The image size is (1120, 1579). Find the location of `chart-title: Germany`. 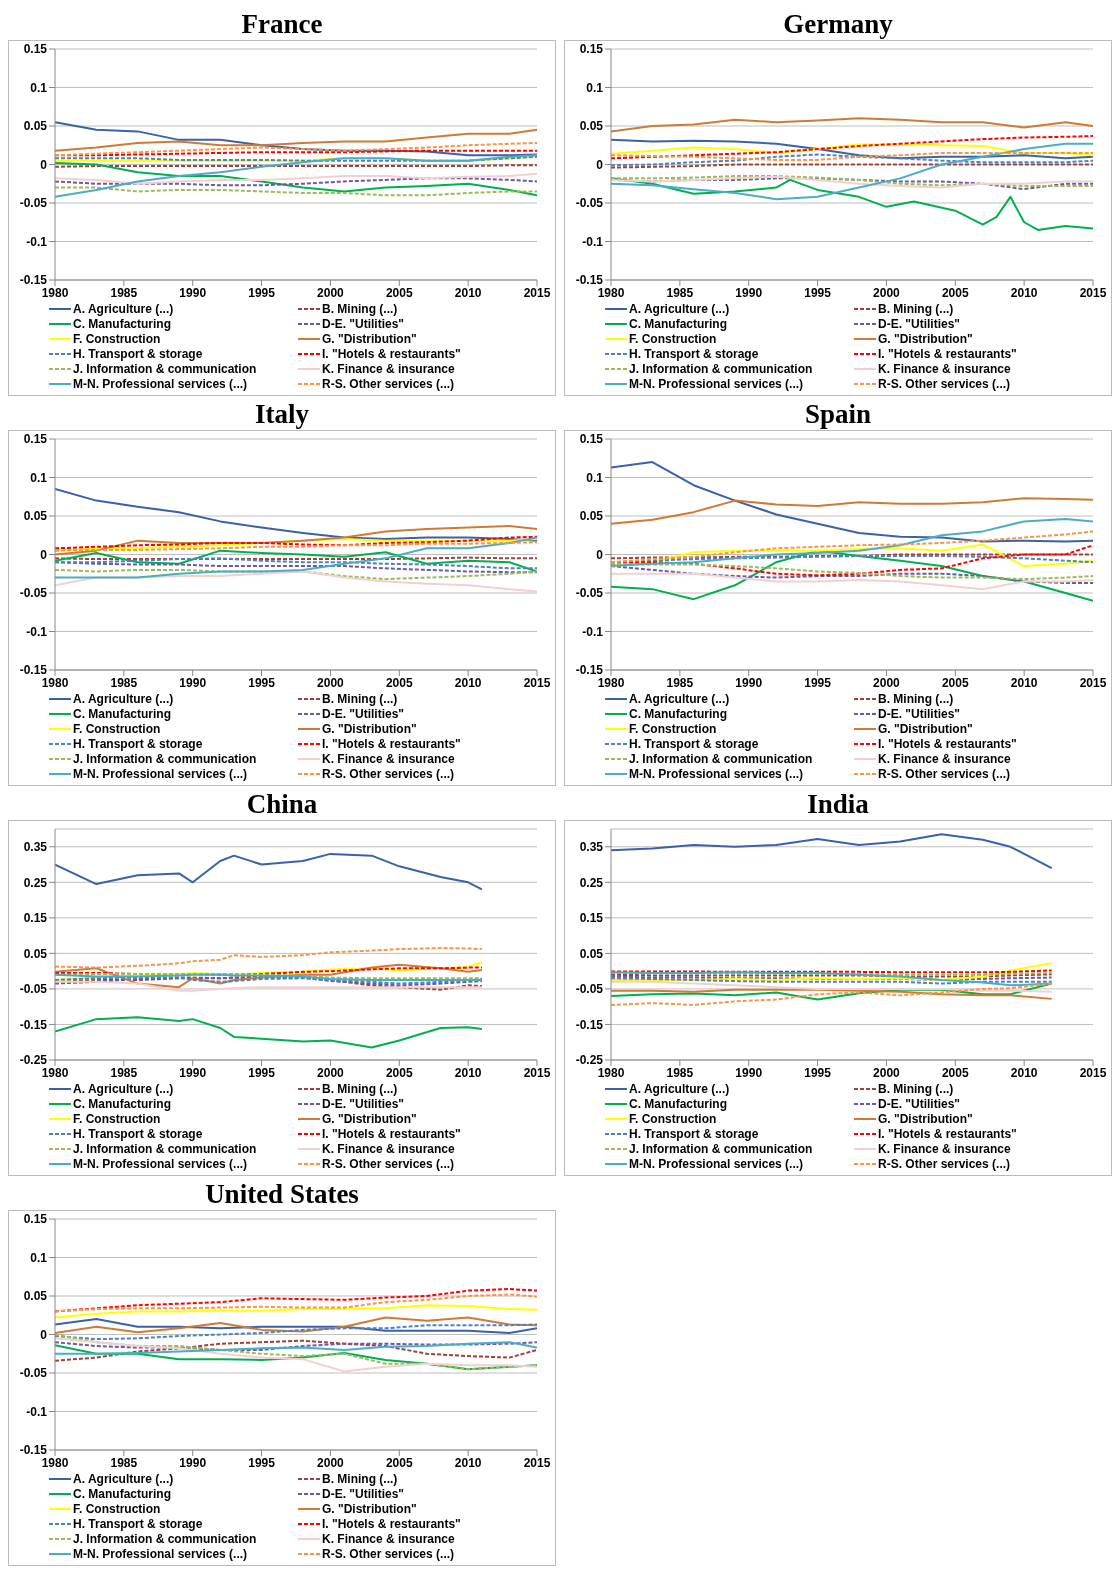

chart-title: Germany is located at coordinates (838, 24).